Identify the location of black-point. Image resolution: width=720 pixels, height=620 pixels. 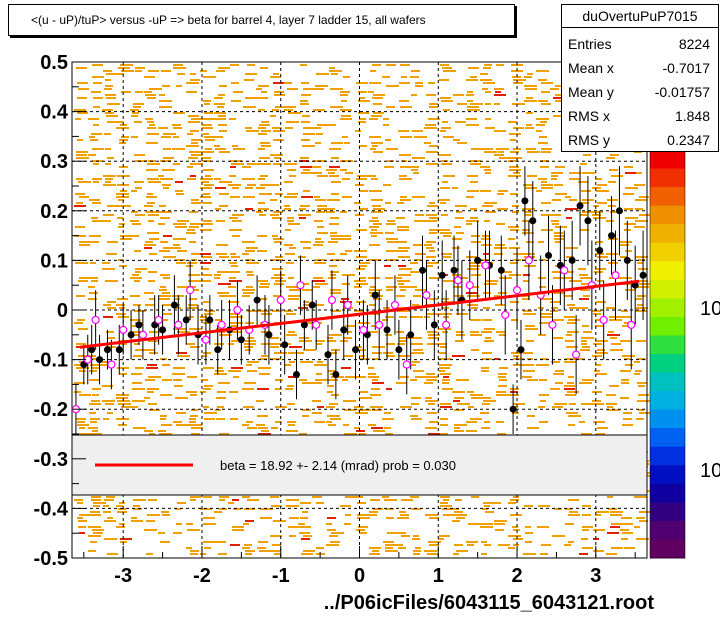
(269, 335).